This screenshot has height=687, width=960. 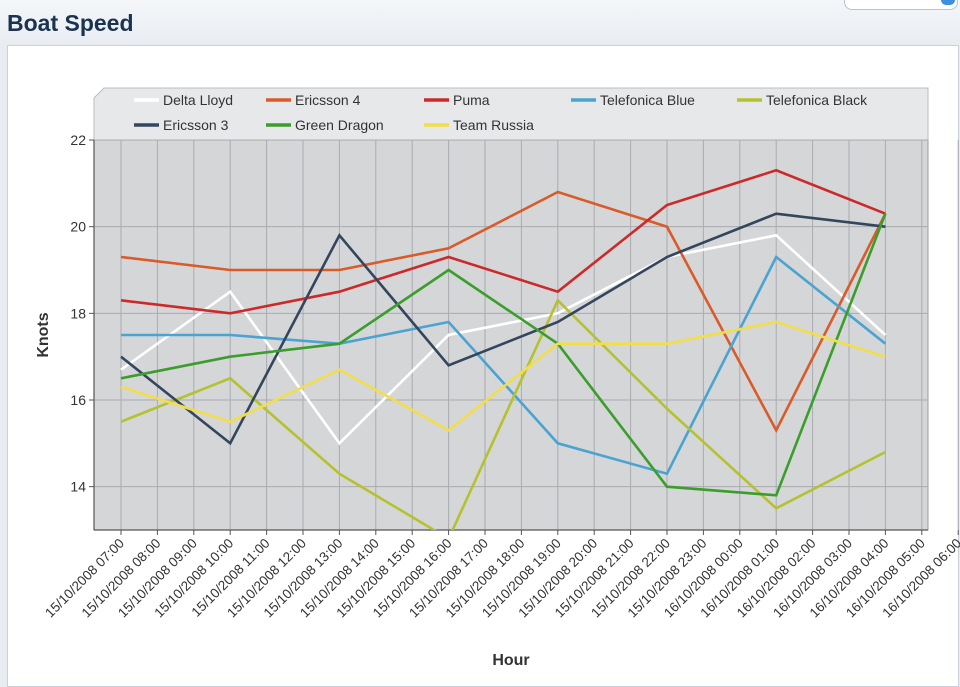 What do you see at coordinates (43, 334) in the screenshot?
I see `y-axis-title: Knots` at bounding box center [43, 334].